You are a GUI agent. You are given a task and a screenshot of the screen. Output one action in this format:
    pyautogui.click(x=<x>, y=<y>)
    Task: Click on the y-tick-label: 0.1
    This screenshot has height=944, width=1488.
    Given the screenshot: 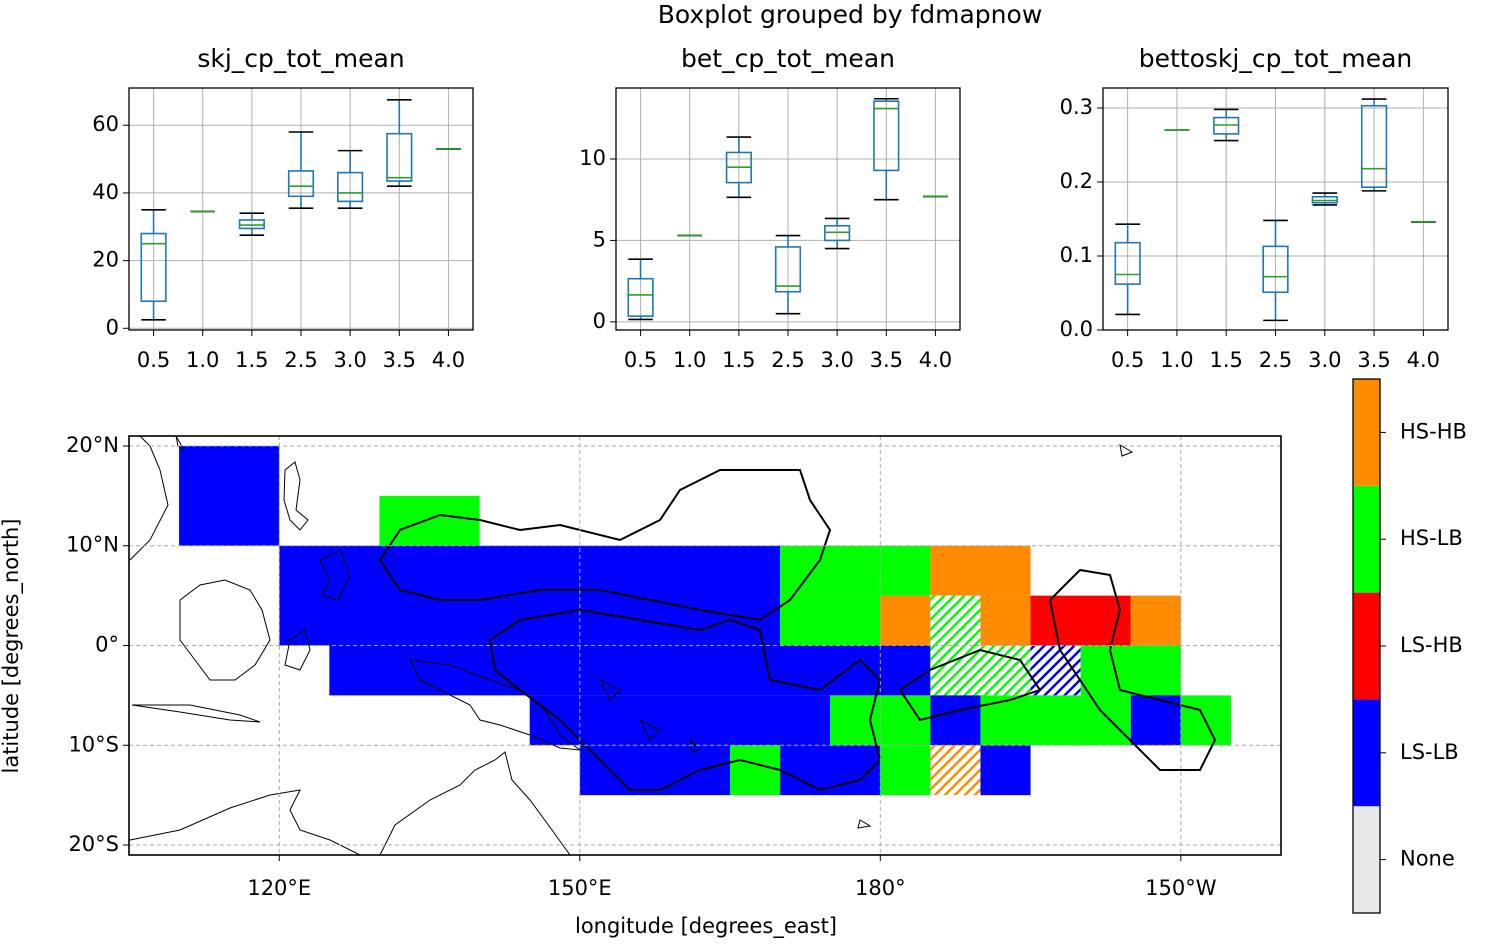 What is the action you would take?
    pyautogui.click(x=1076, y=255)
    